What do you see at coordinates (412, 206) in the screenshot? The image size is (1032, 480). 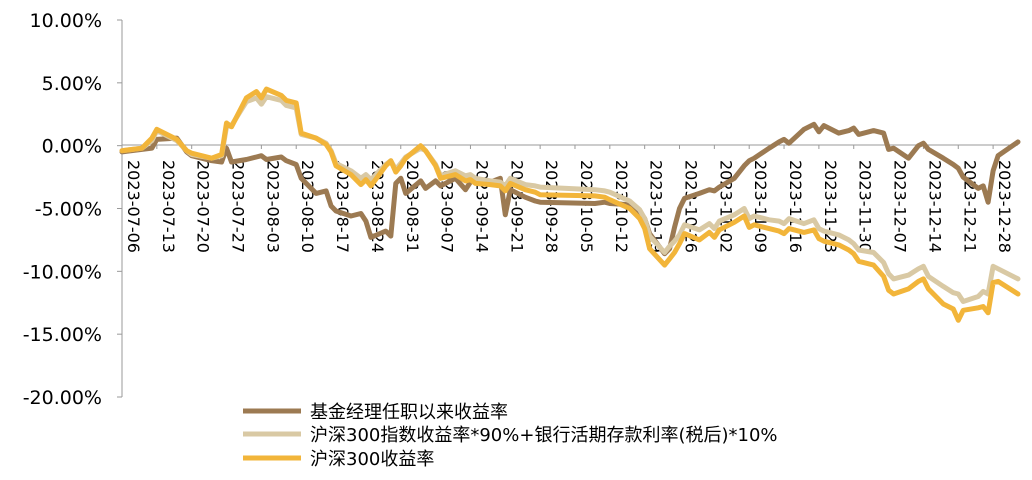 I see `x-tick-label: 2023-08-31` at bounding box center [412, 206].